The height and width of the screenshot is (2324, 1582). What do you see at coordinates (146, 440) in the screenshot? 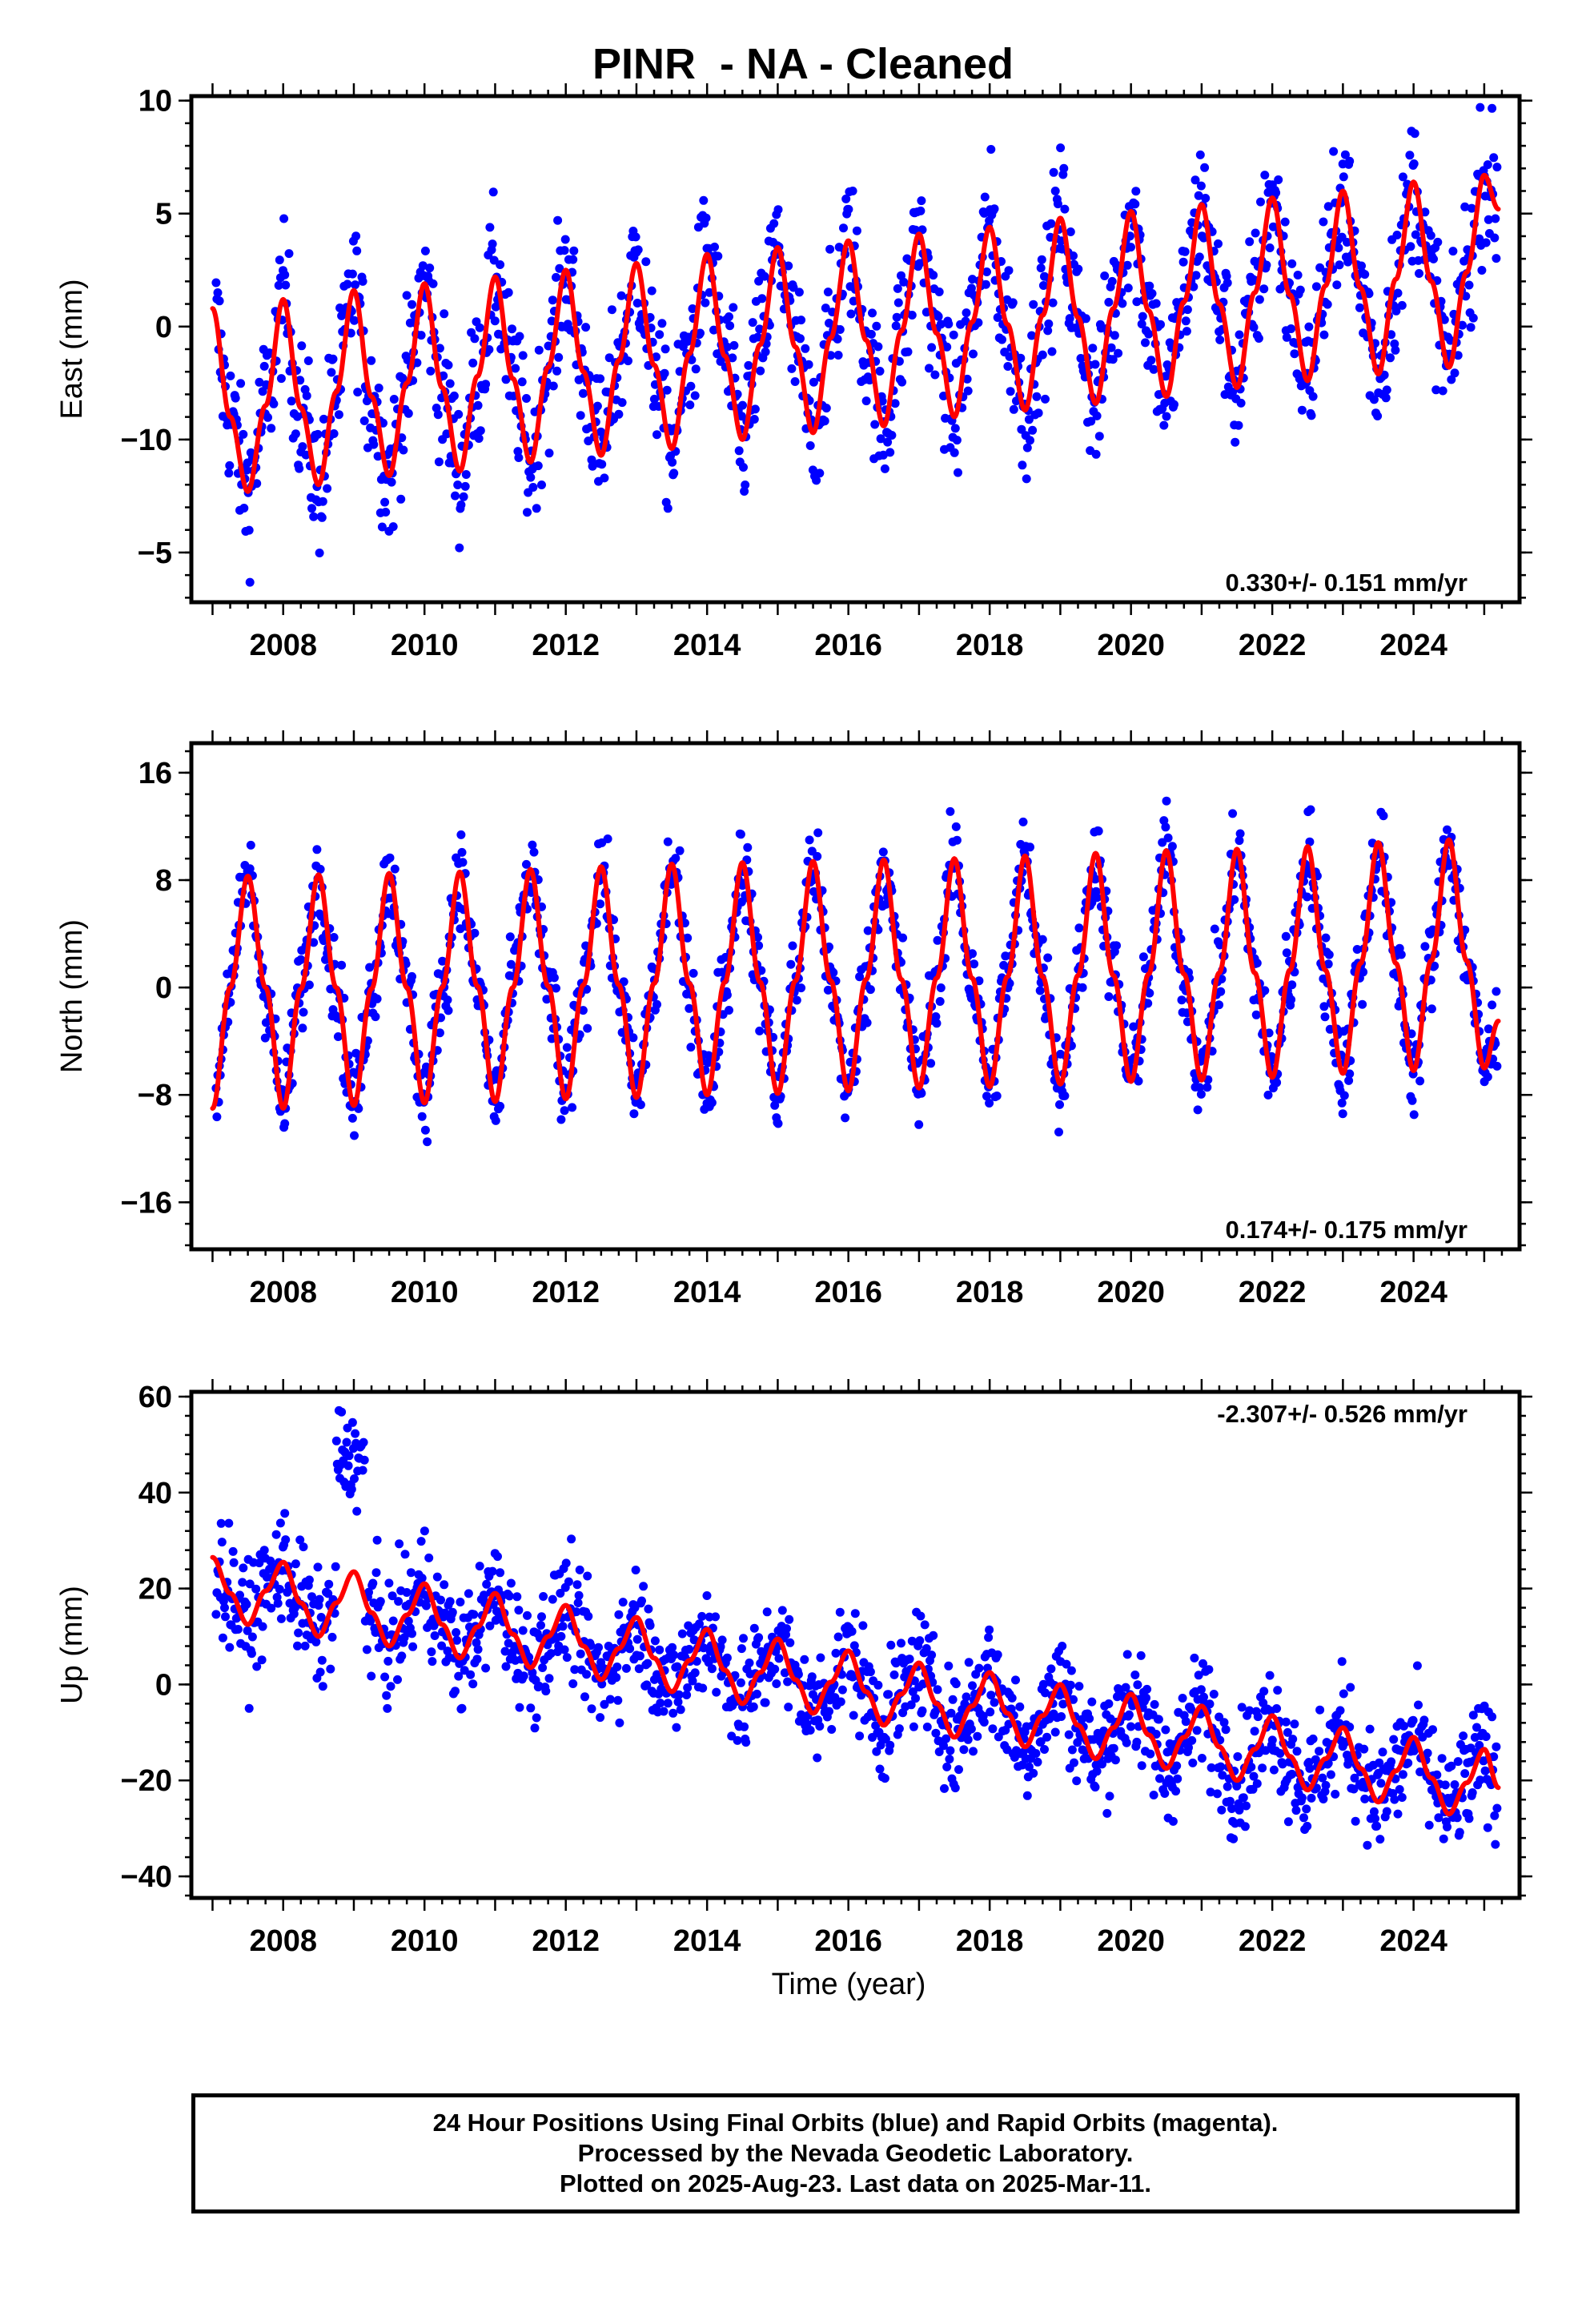
I see `east-y-tick-label: −10` at bounding box center [146, 440].